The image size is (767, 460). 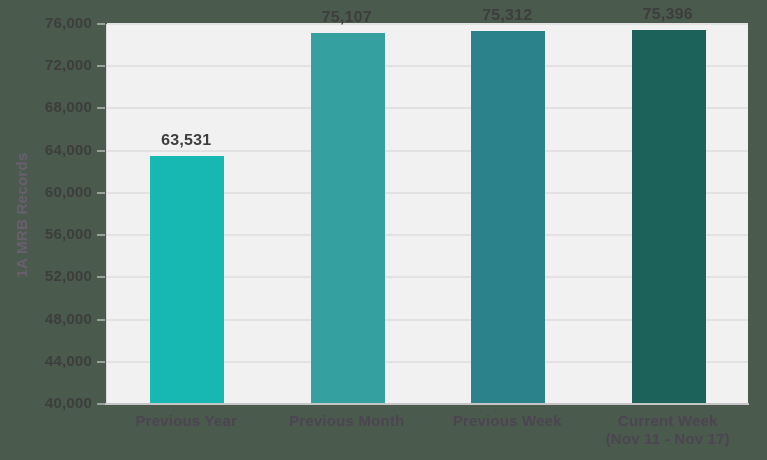 What do you see at coordinates (667, 15) in the screenshot?
I see `value-label: 75,396` at bounding box center [667, 15].